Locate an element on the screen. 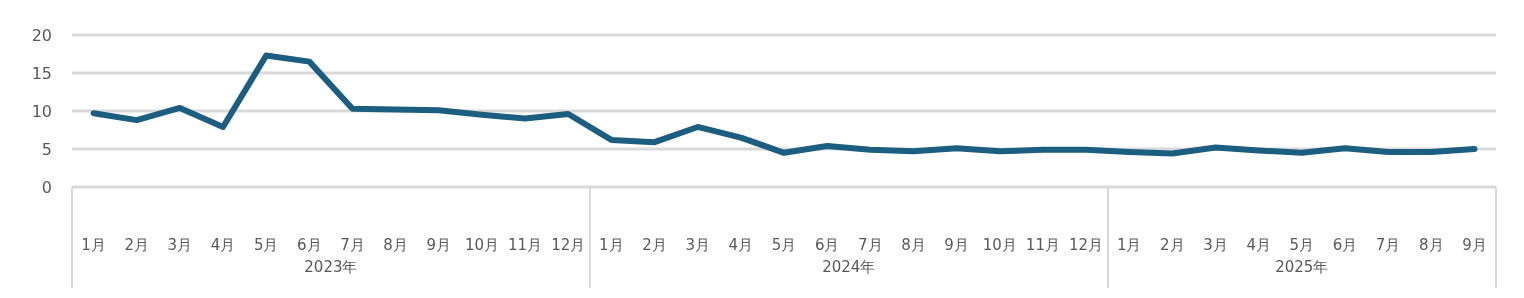 This screenshot has width=1524, height=298. text: 2023年 is located at coordinates (331, 267).